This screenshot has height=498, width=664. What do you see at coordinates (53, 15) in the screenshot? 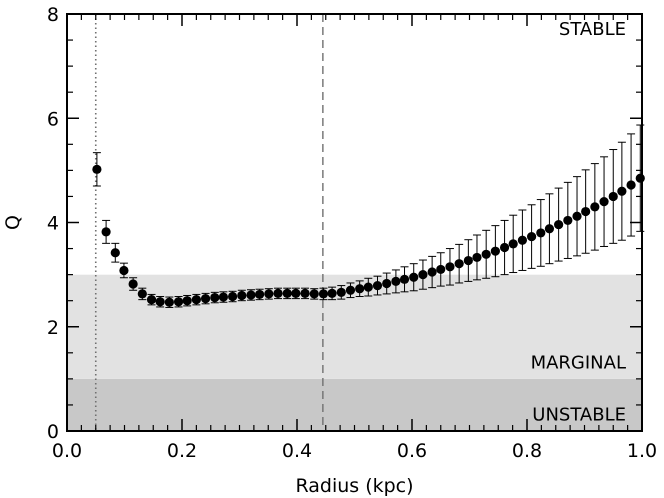
I see `y-tick-label: 8` at bounding box center [53, 15].